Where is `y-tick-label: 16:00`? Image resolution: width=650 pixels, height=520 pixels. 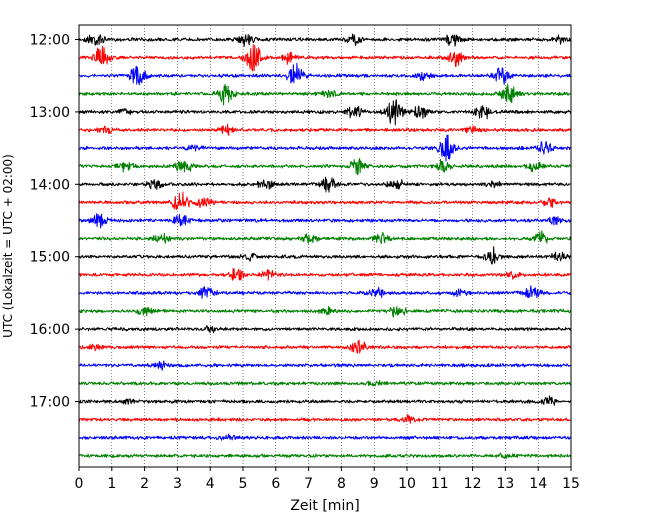 y-tick-label: 16:00 is located at coordinates (50, 330).